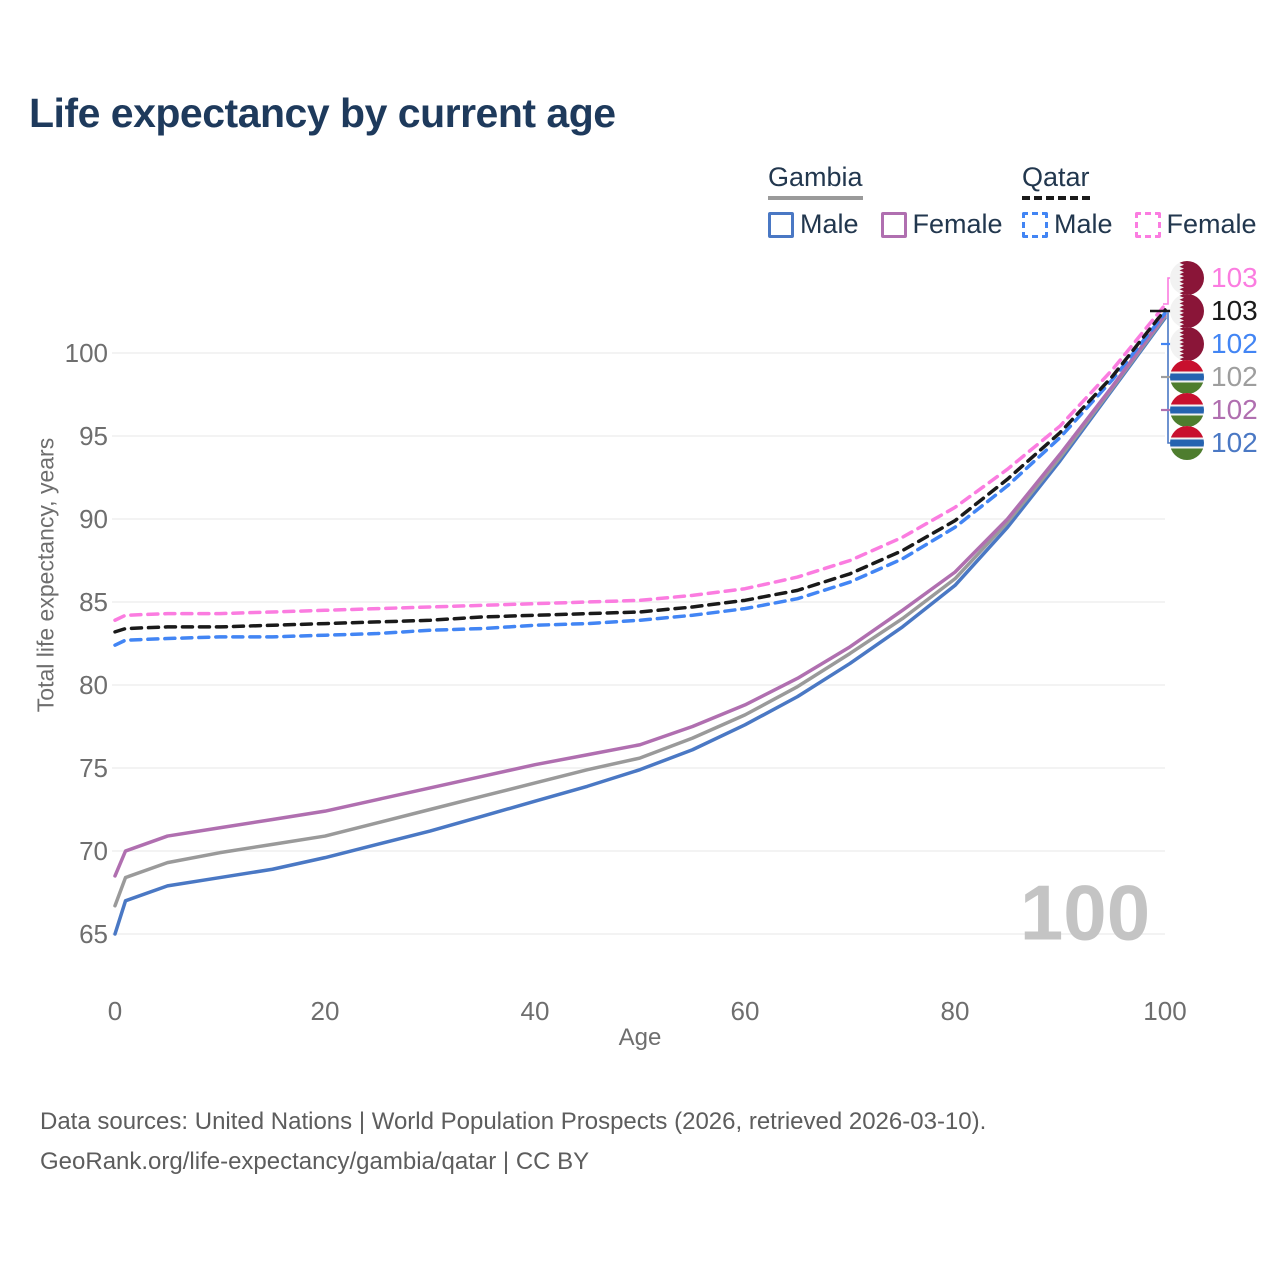 The image size is (1280, 1280). I want to click on legend-item-gambia-male: Male, so click(813, 224).